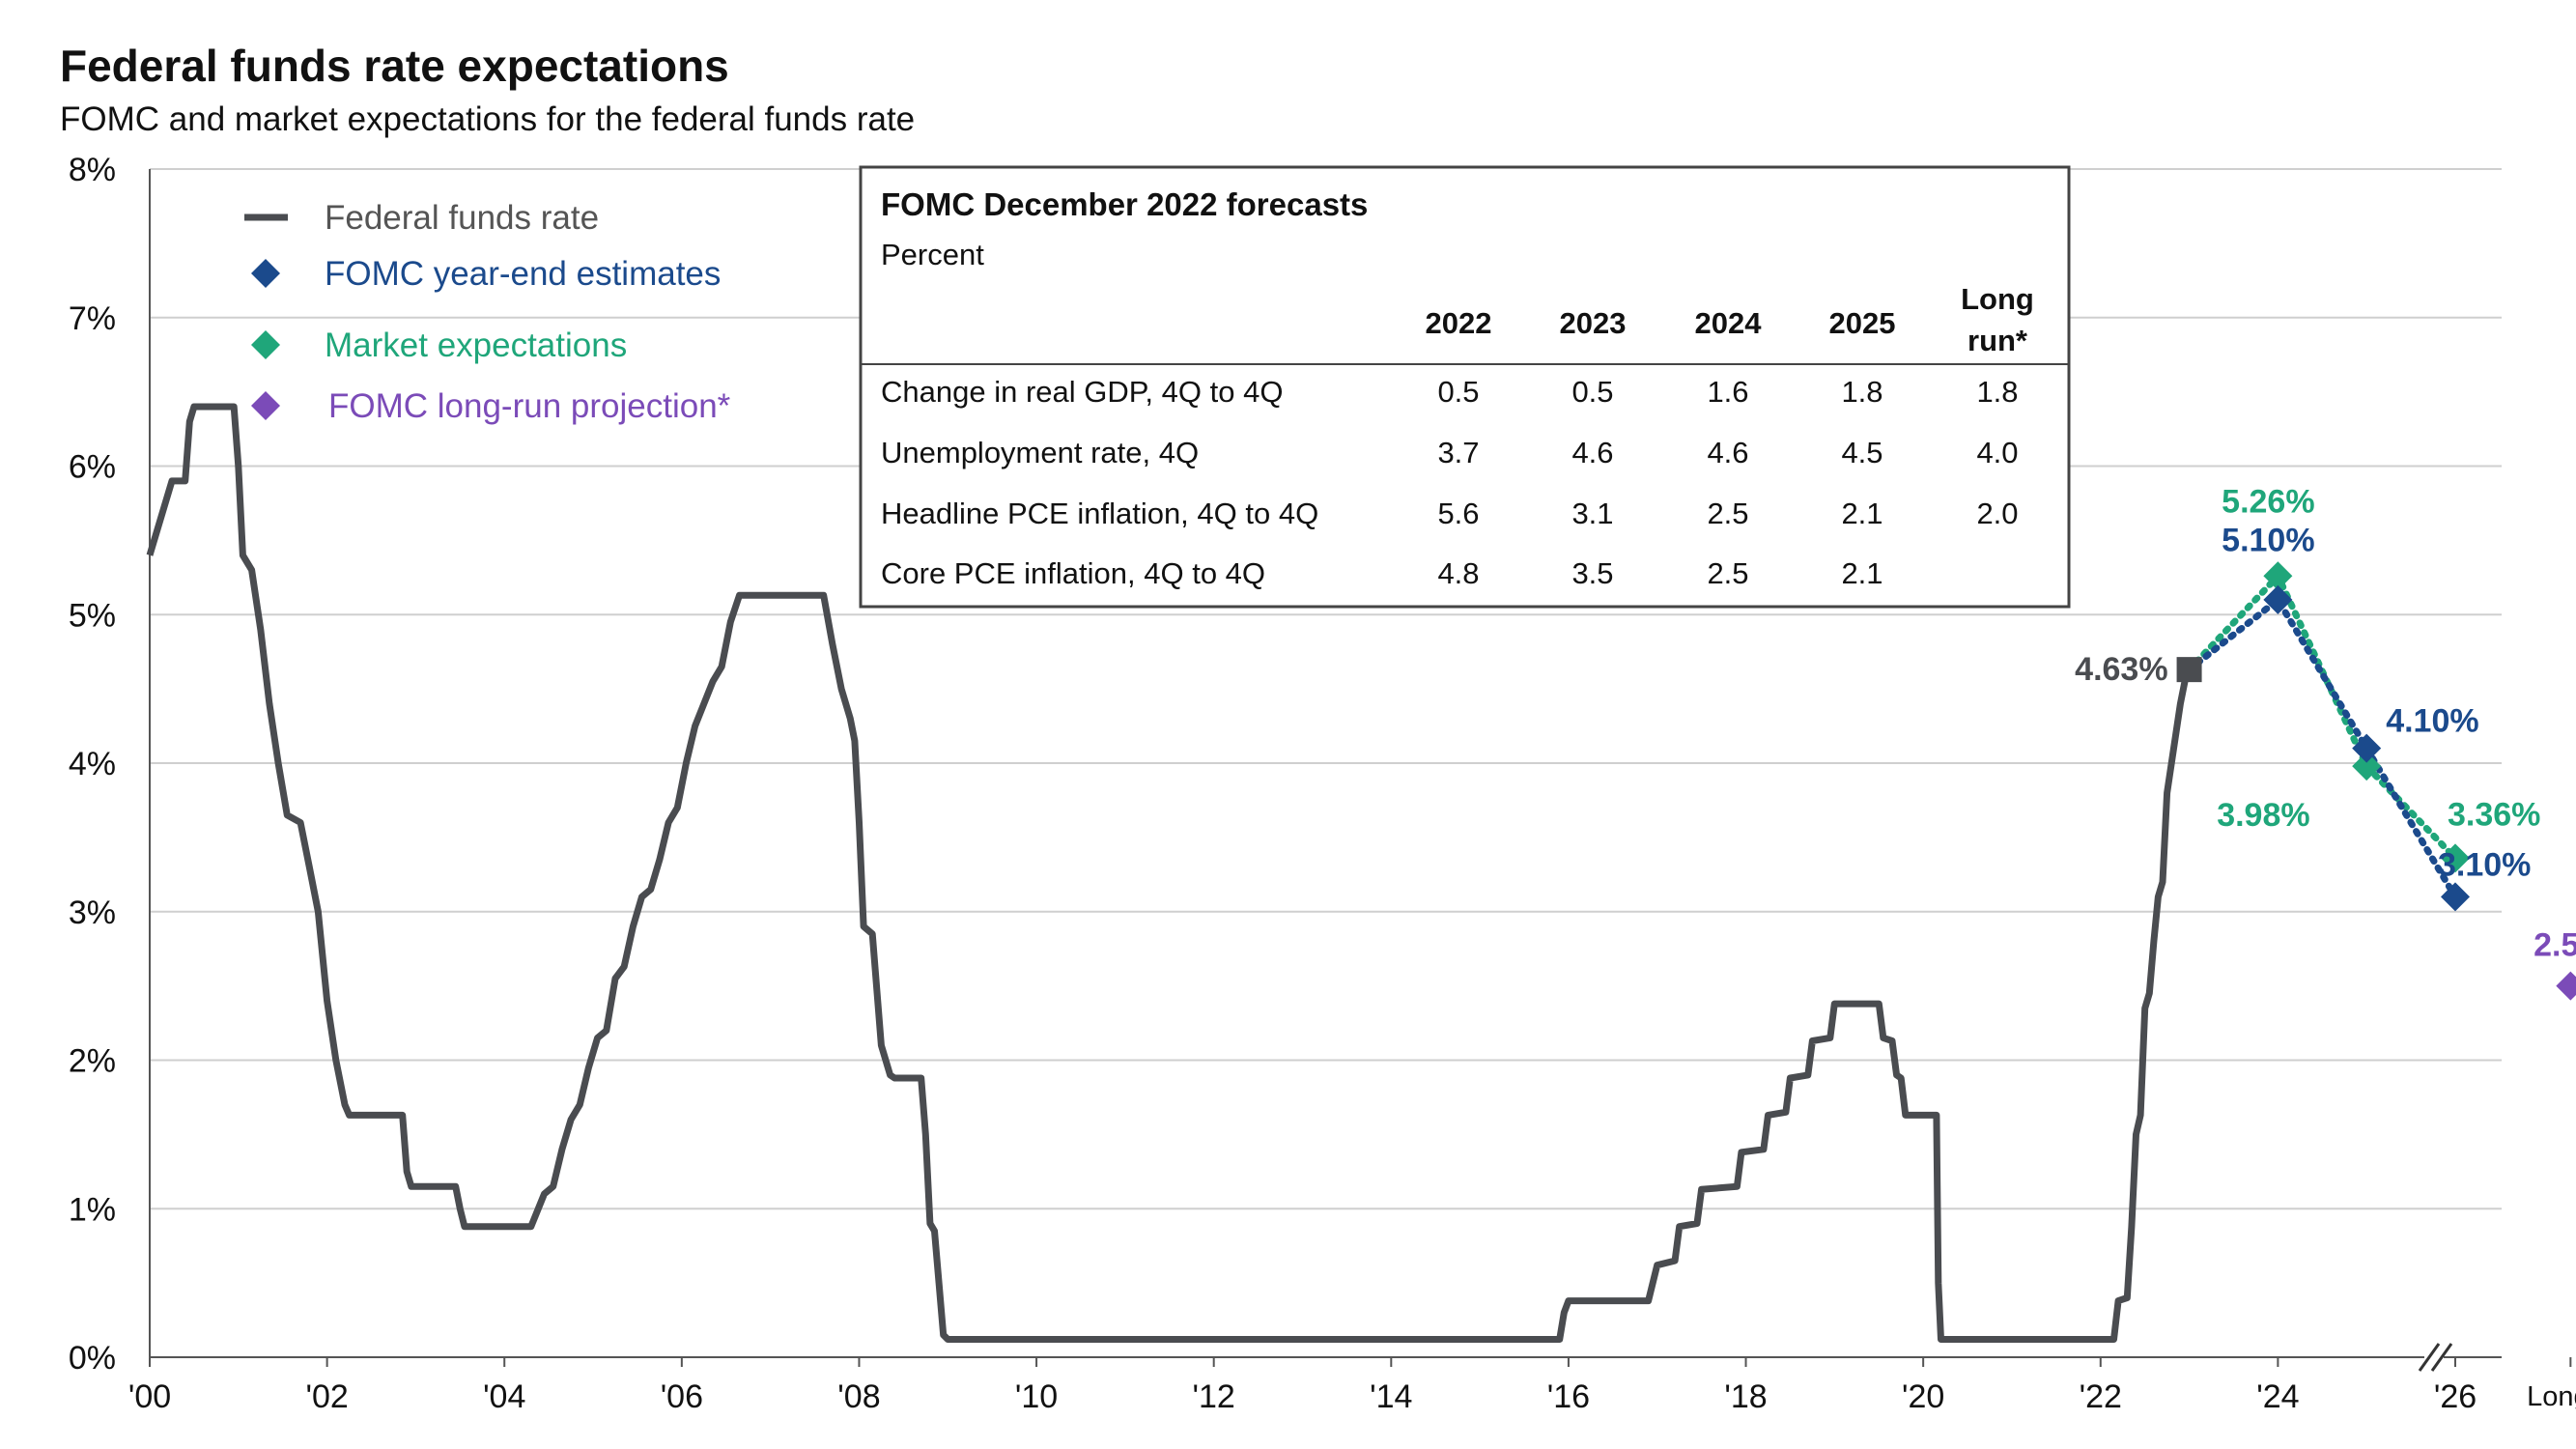 The image size is (2576, 1449). Describe the element at coordinates (1729, 323) in the screenshot. I see `table-column-header: 2024` at that location.